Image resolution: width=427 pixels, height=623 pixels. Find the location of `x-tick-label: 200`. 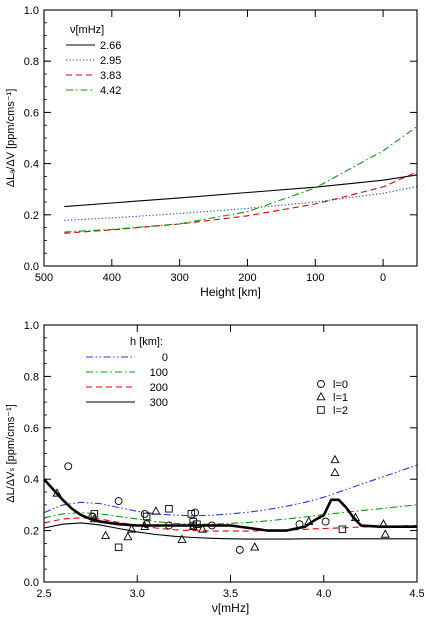

x-tick-label: 200 is located at coordinates (247, 278).